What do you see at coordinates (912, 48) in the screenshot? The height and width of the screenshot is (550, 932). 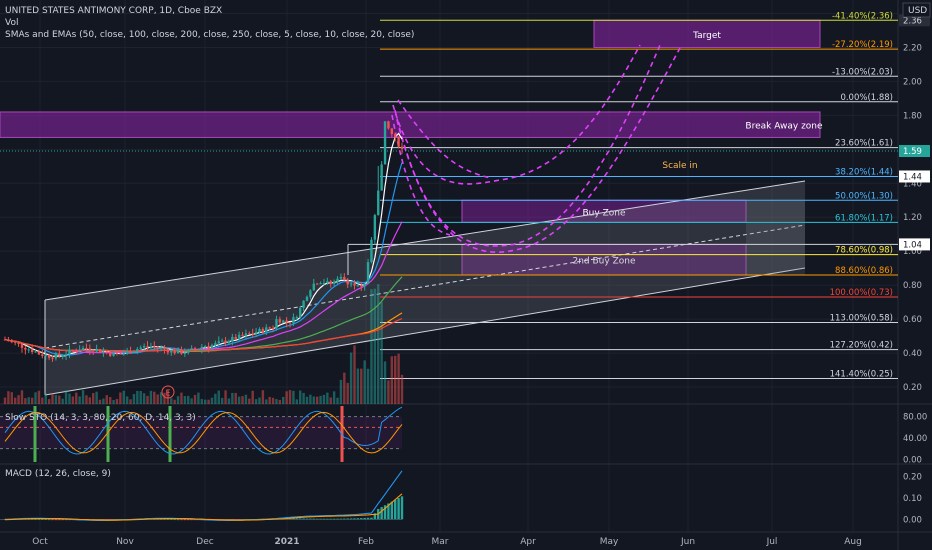 I see `price-tick: 2.20` at bounding box center [912, 48].